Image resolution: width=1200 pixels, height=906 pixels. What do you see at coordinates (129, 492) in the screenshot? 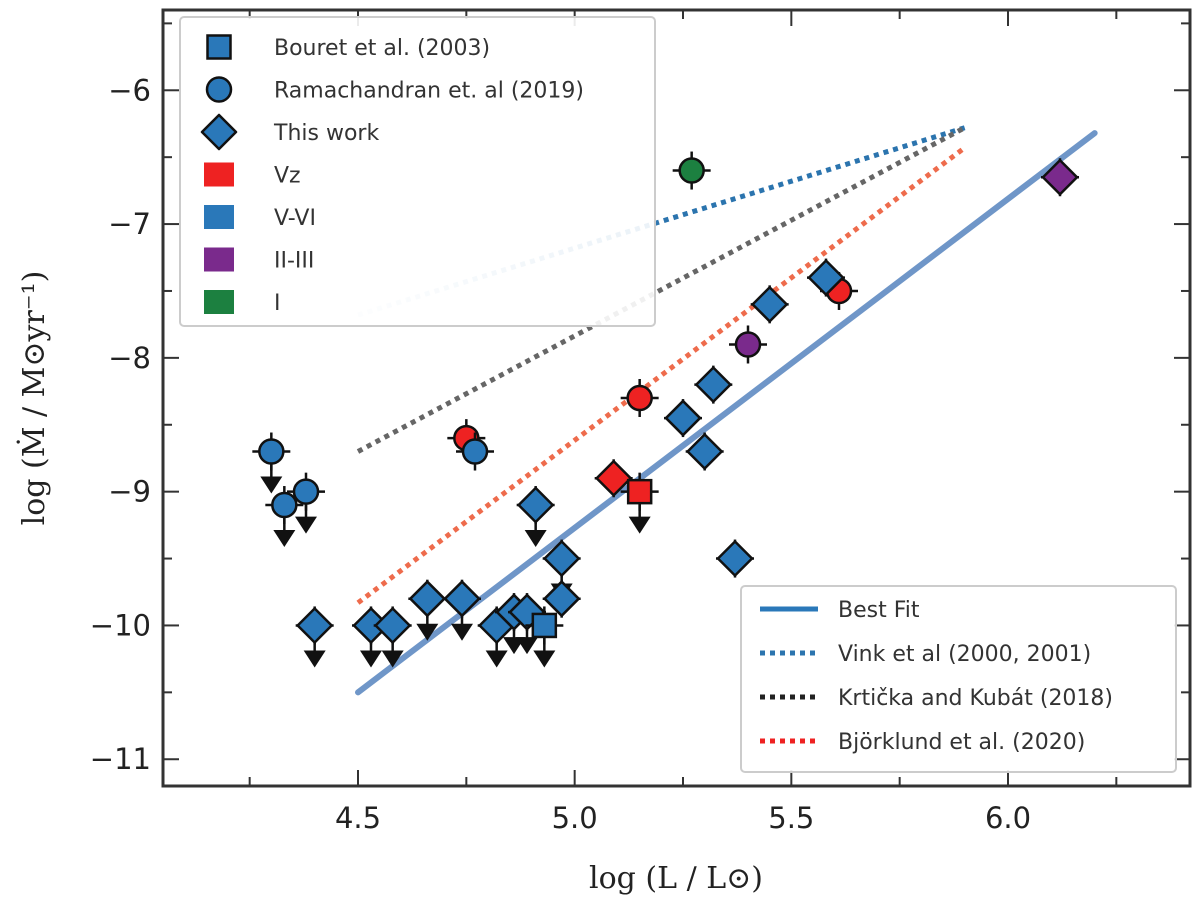
I see `y-tick-label: −9` at bounding box center [129, 492].